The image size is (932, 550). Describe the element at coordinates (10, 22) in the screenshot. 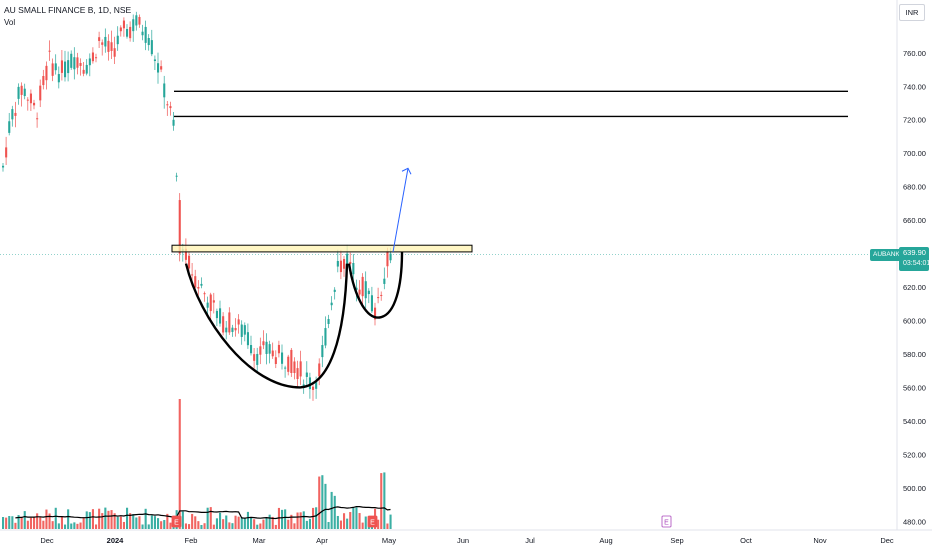

I see `volume-label: Vol` at that location.